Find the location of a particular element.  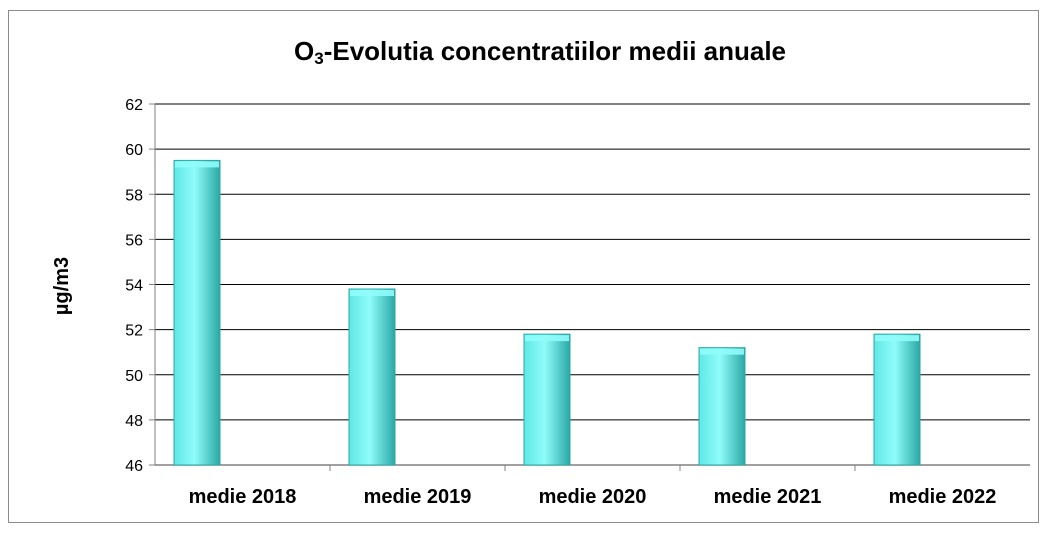

y-tick-label: 48 is located at coordinates (134, 421).